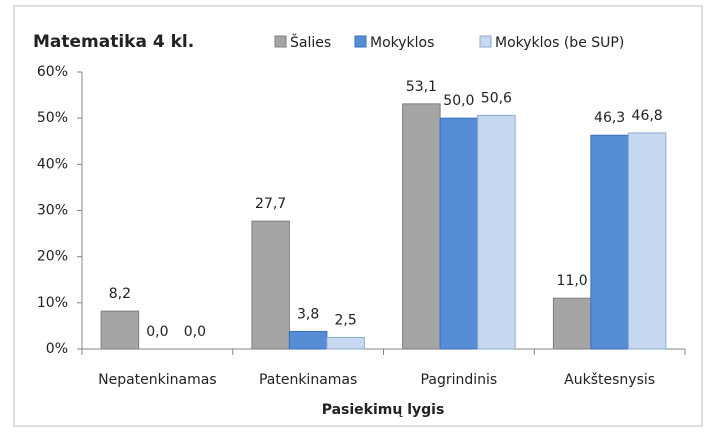 Image resolution: width=707 pixels, height=432 pixels. Describe the element at coordinates (120, 294) in the screenshot. I see `value-label: 8,2` at that location.